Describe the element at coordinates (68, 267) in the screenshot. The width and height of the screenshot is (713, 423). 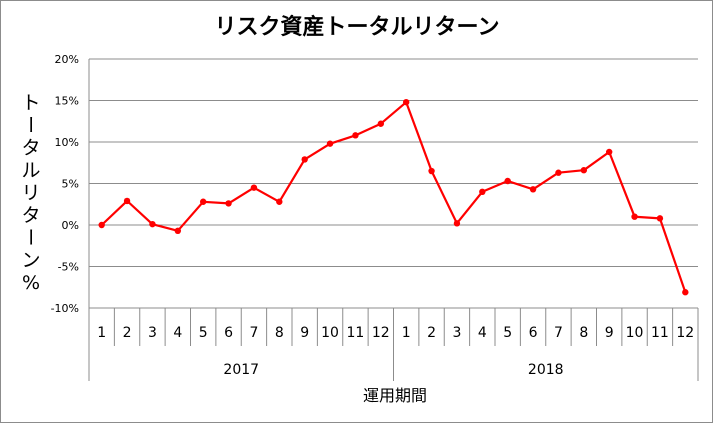
I see `y-tick-label: -5%` at that location.